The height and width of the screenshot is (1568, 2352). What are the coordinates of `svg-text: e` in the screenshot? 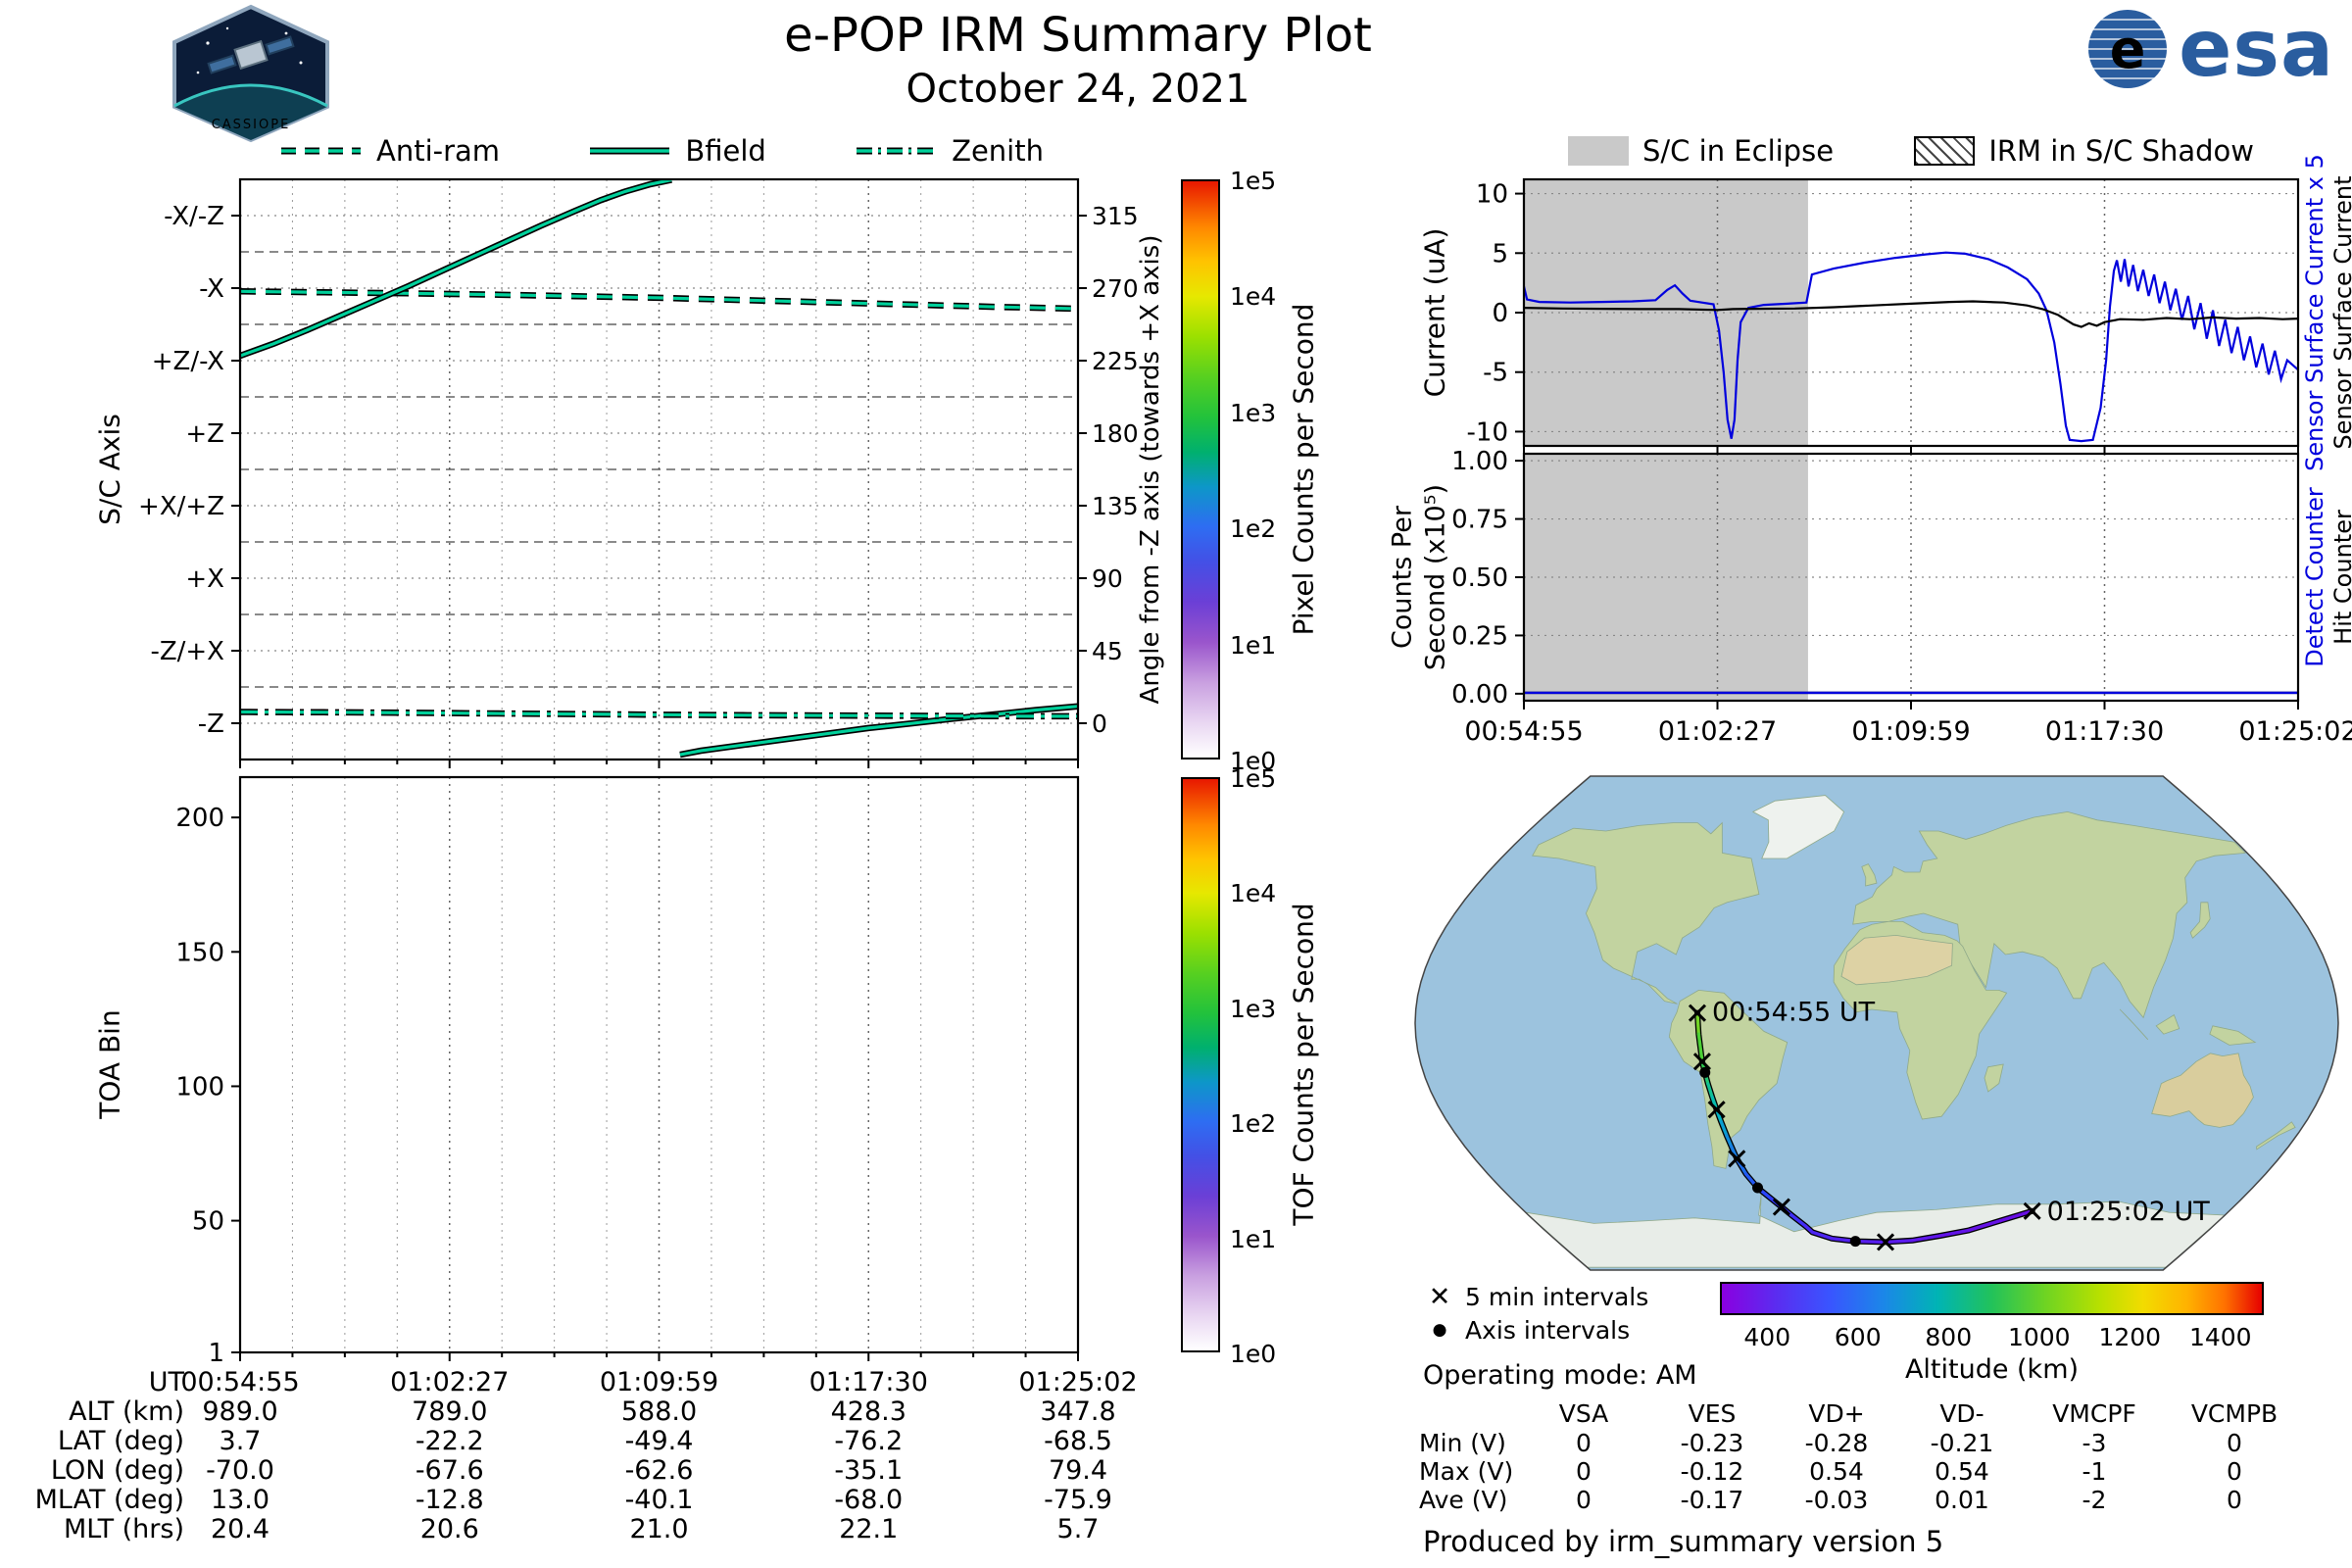 It's located at (2128, 49).